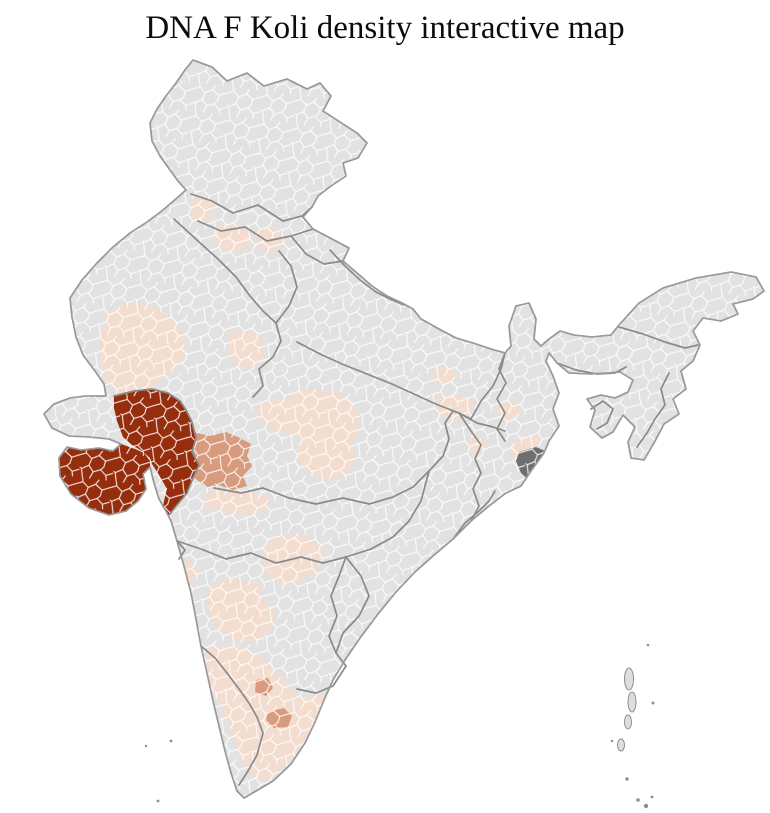  What do you see at coordinates (367, 277) in the screenshot?
I see `border-uttarakhand-up` at bounding box center [367, 277].